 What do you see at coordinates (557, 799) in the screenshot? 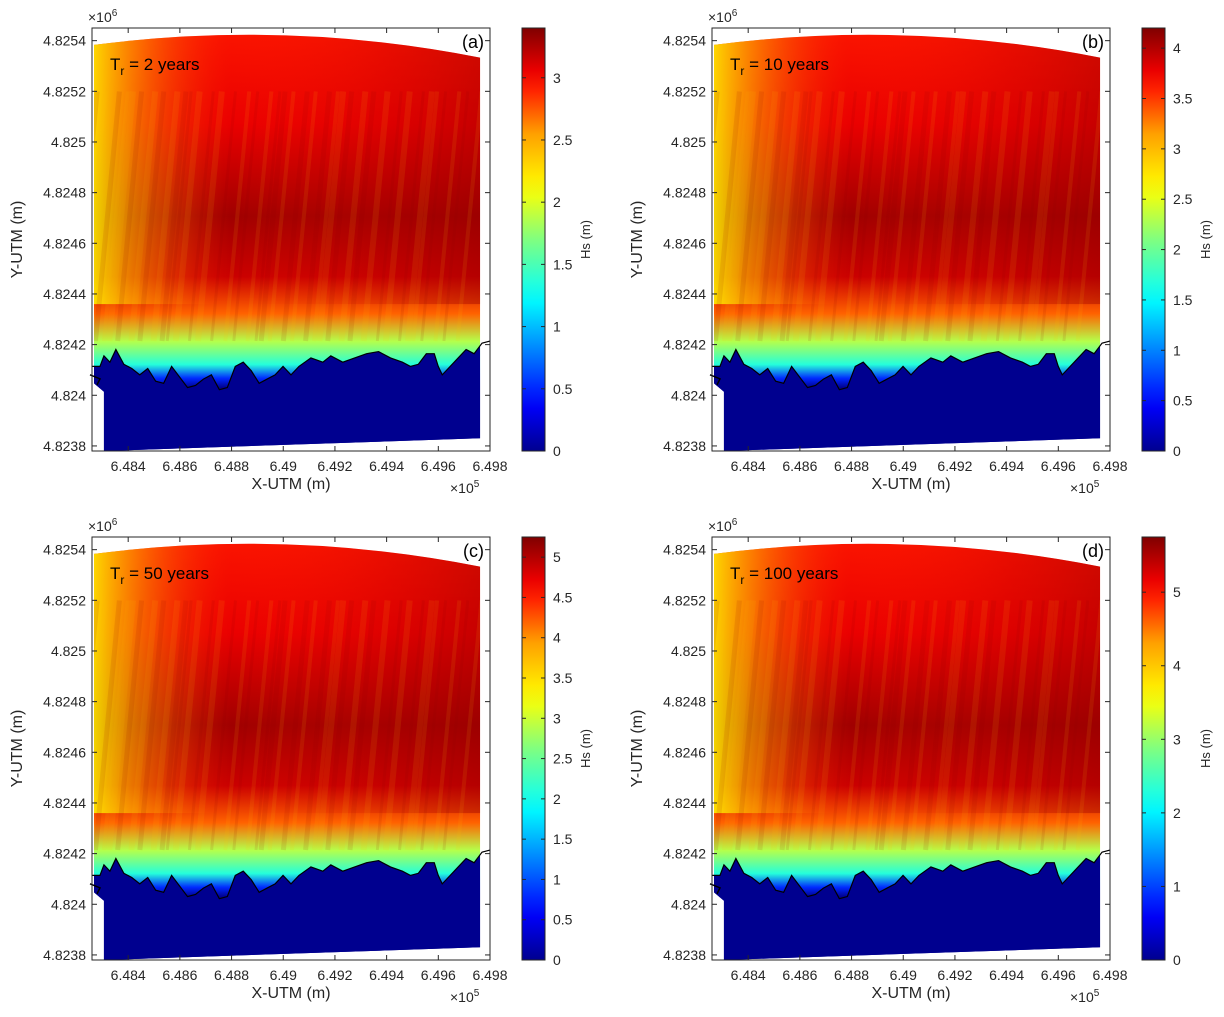
I see `colorbar-tick-label: 2` at bounding box center [557, 799].